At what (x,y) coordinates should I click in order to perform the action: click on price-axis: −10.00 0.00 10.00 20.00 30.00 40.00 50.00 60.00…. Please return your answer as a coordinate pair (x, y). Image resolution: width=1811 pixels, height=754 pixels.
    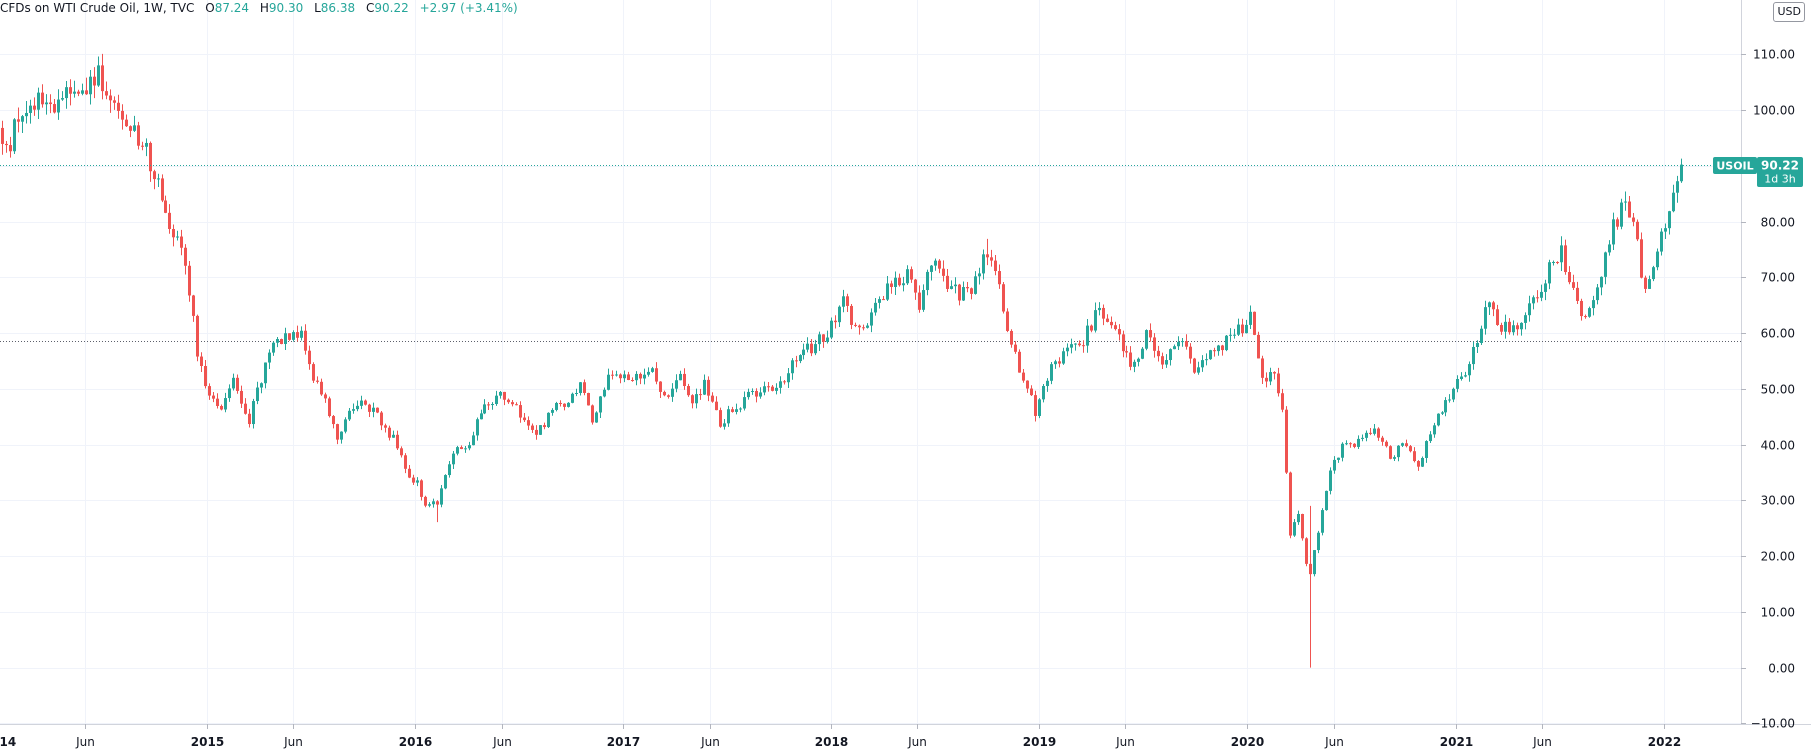
    Looking at the image, I should click on (1768, 389).